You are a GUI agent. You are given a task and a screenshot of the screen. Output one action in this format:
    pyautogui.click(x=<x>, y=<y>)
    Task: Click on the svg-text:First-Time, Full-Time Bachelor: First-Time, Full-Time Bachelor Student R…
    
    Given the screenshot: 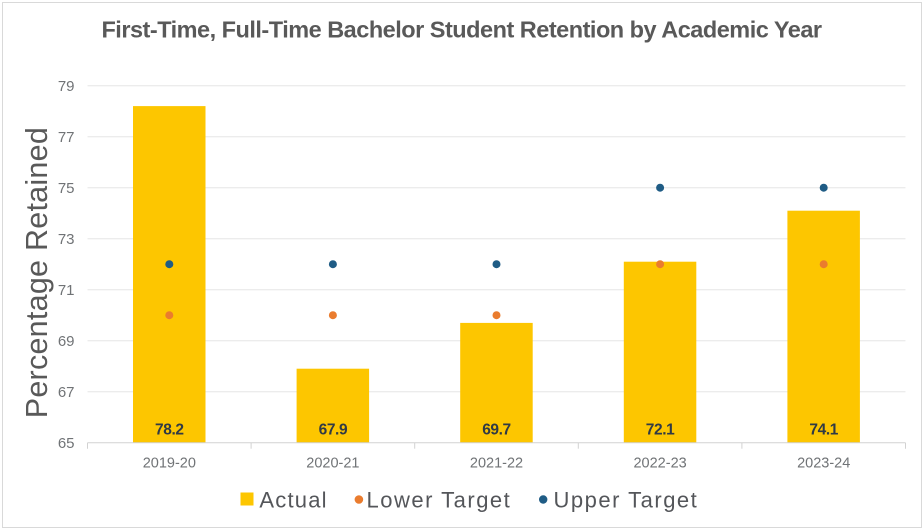 What is the action you would take?
    pyautogui.click(x=461, y=30)
    